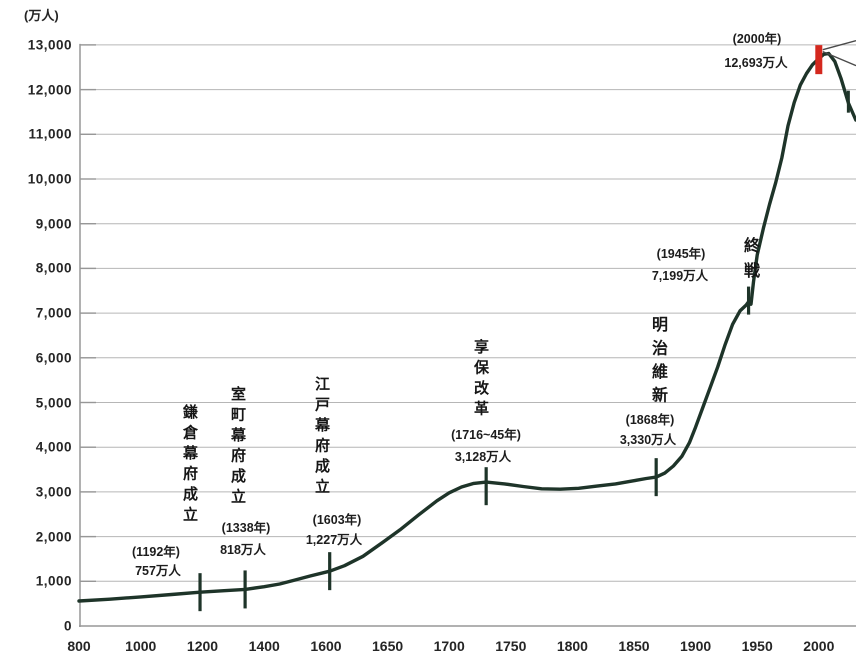 The height and width of the screenshot is (668, 856). Describe the element at coordinates (337, 520) in the screenshot. I see `annotation-edo-year: (1603年)` at that location.